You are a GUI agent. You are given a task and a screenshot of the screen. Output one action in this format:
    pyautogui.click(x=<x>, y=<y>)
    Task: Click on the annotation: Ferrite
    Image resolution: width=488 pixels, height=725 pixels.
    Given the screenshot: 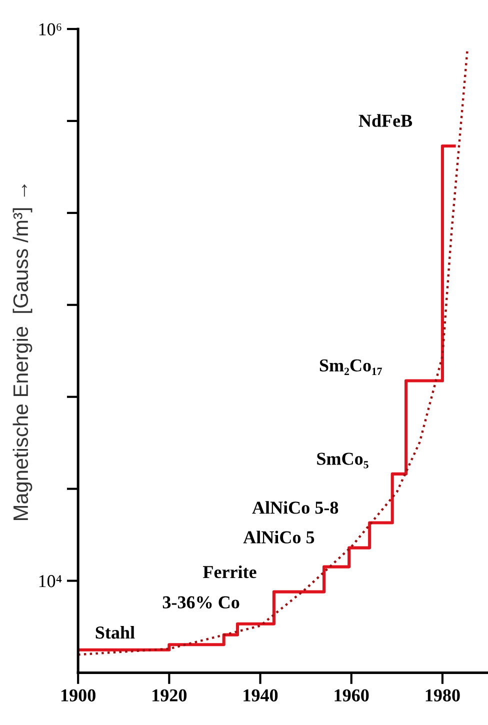 What is the action you would take?
    pyautogui.click(x=229, y=571)
    